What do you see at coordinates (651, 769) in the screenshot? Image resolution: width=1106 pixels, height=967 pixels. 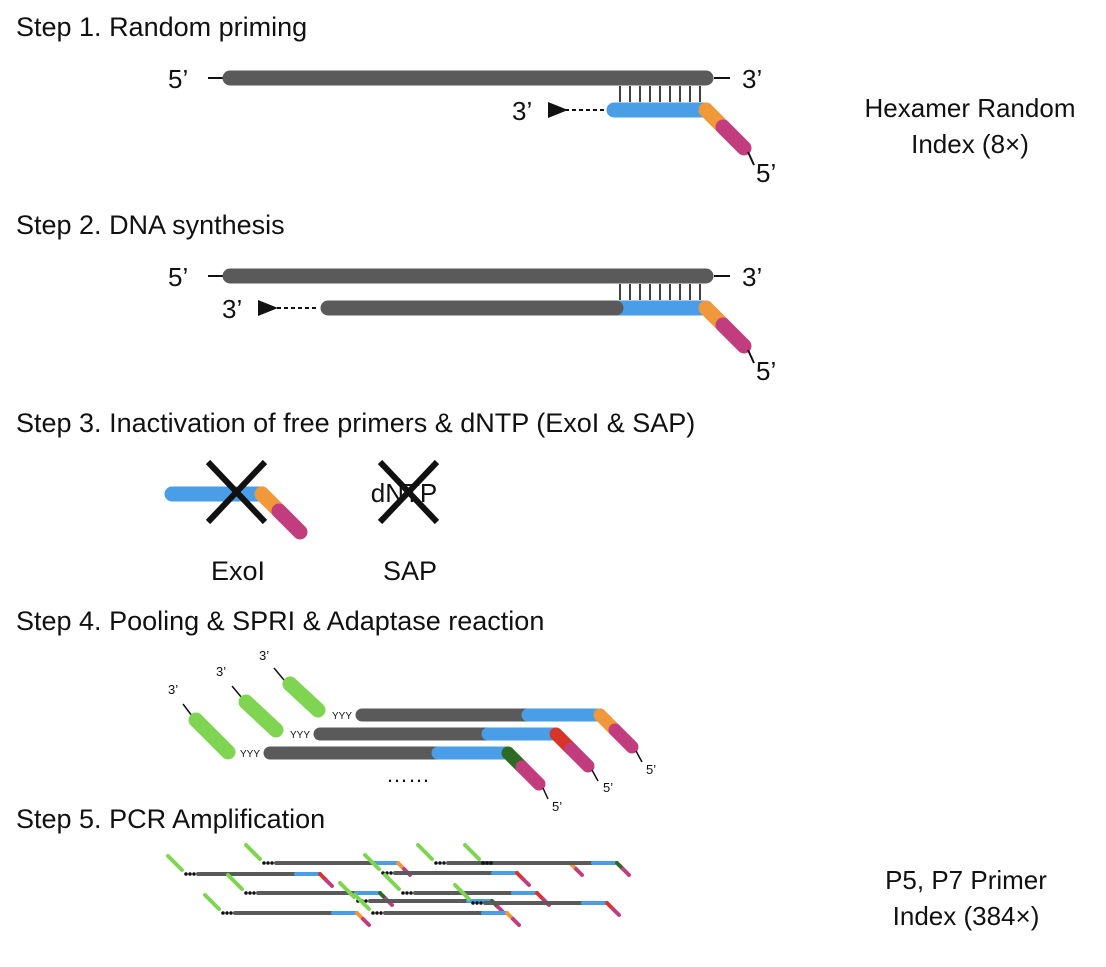 I see `molecule-1-5-prime-label: 5’` at bounding box center [651, 769].